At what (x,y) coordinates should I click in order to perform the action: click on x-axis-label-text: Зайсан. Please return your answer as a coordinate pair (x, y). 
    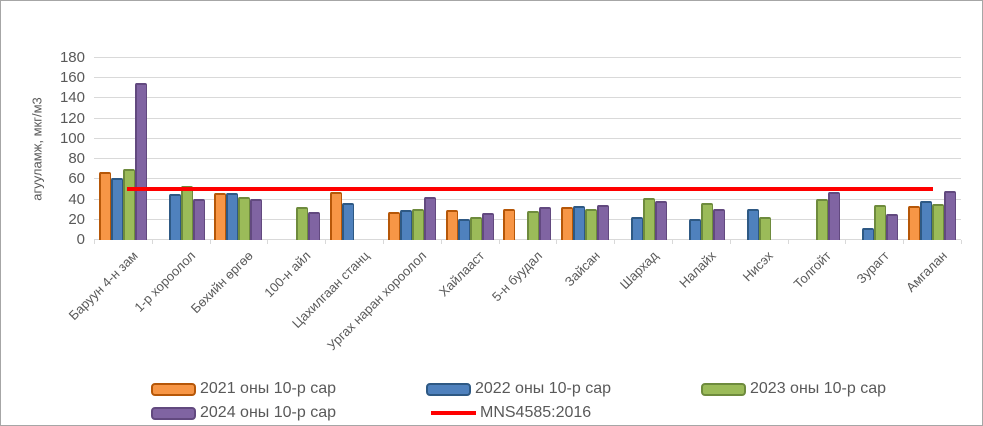
    Looking at the image, I should click on (582, 269).